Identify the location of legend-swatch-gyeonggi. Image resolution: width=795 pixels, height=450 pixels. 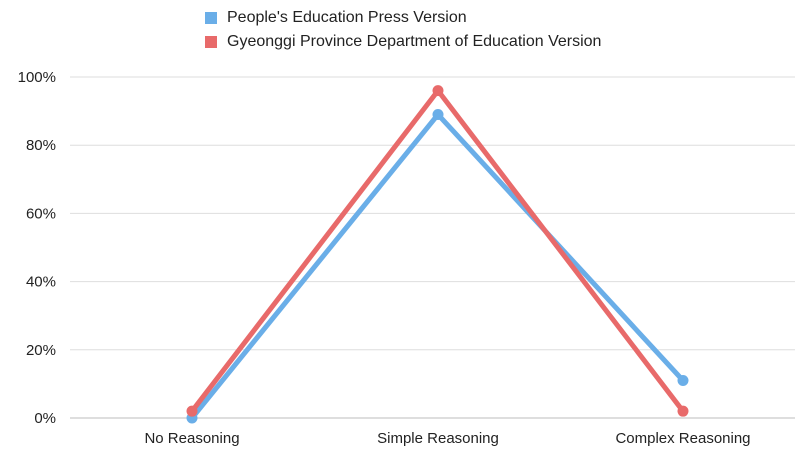
(211, 42).